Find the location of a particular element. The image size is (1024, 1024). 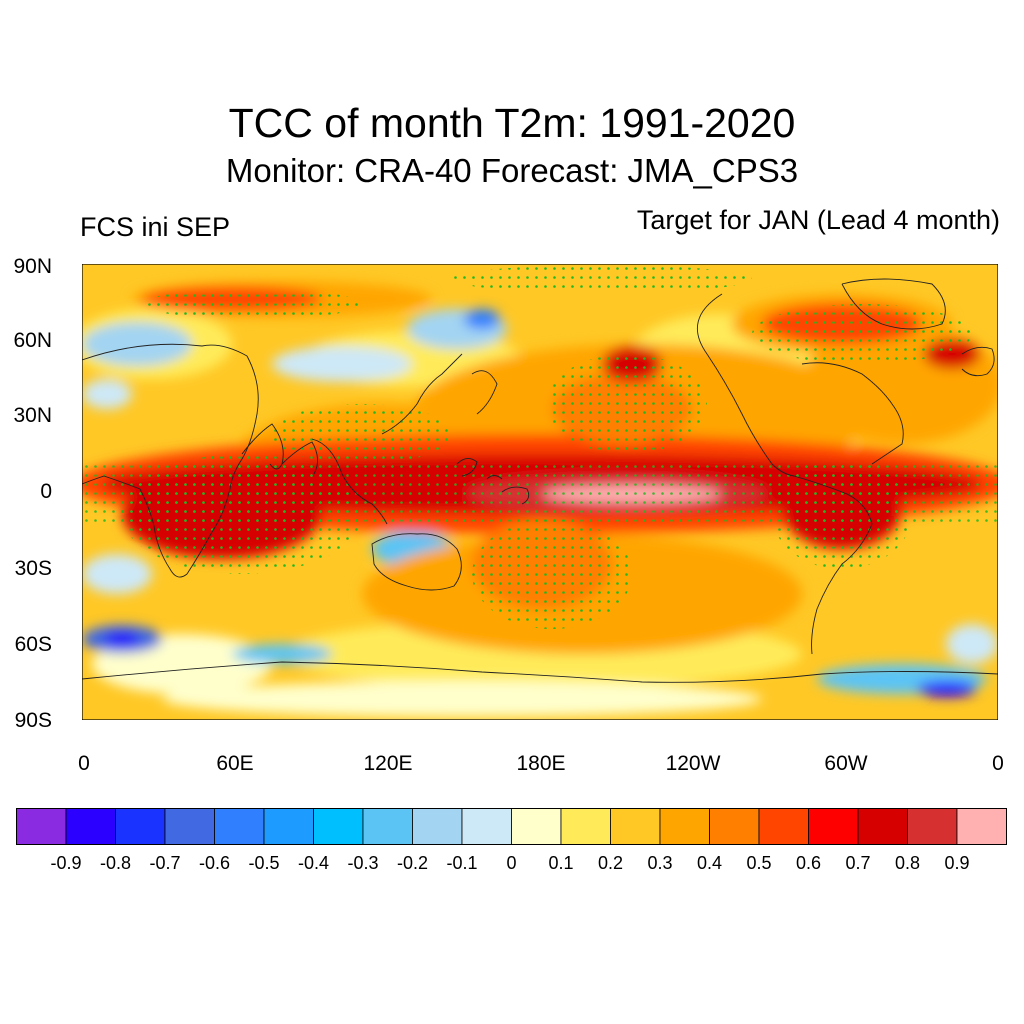

lon-label-120e: 120E is located at coordinates (388, 763).